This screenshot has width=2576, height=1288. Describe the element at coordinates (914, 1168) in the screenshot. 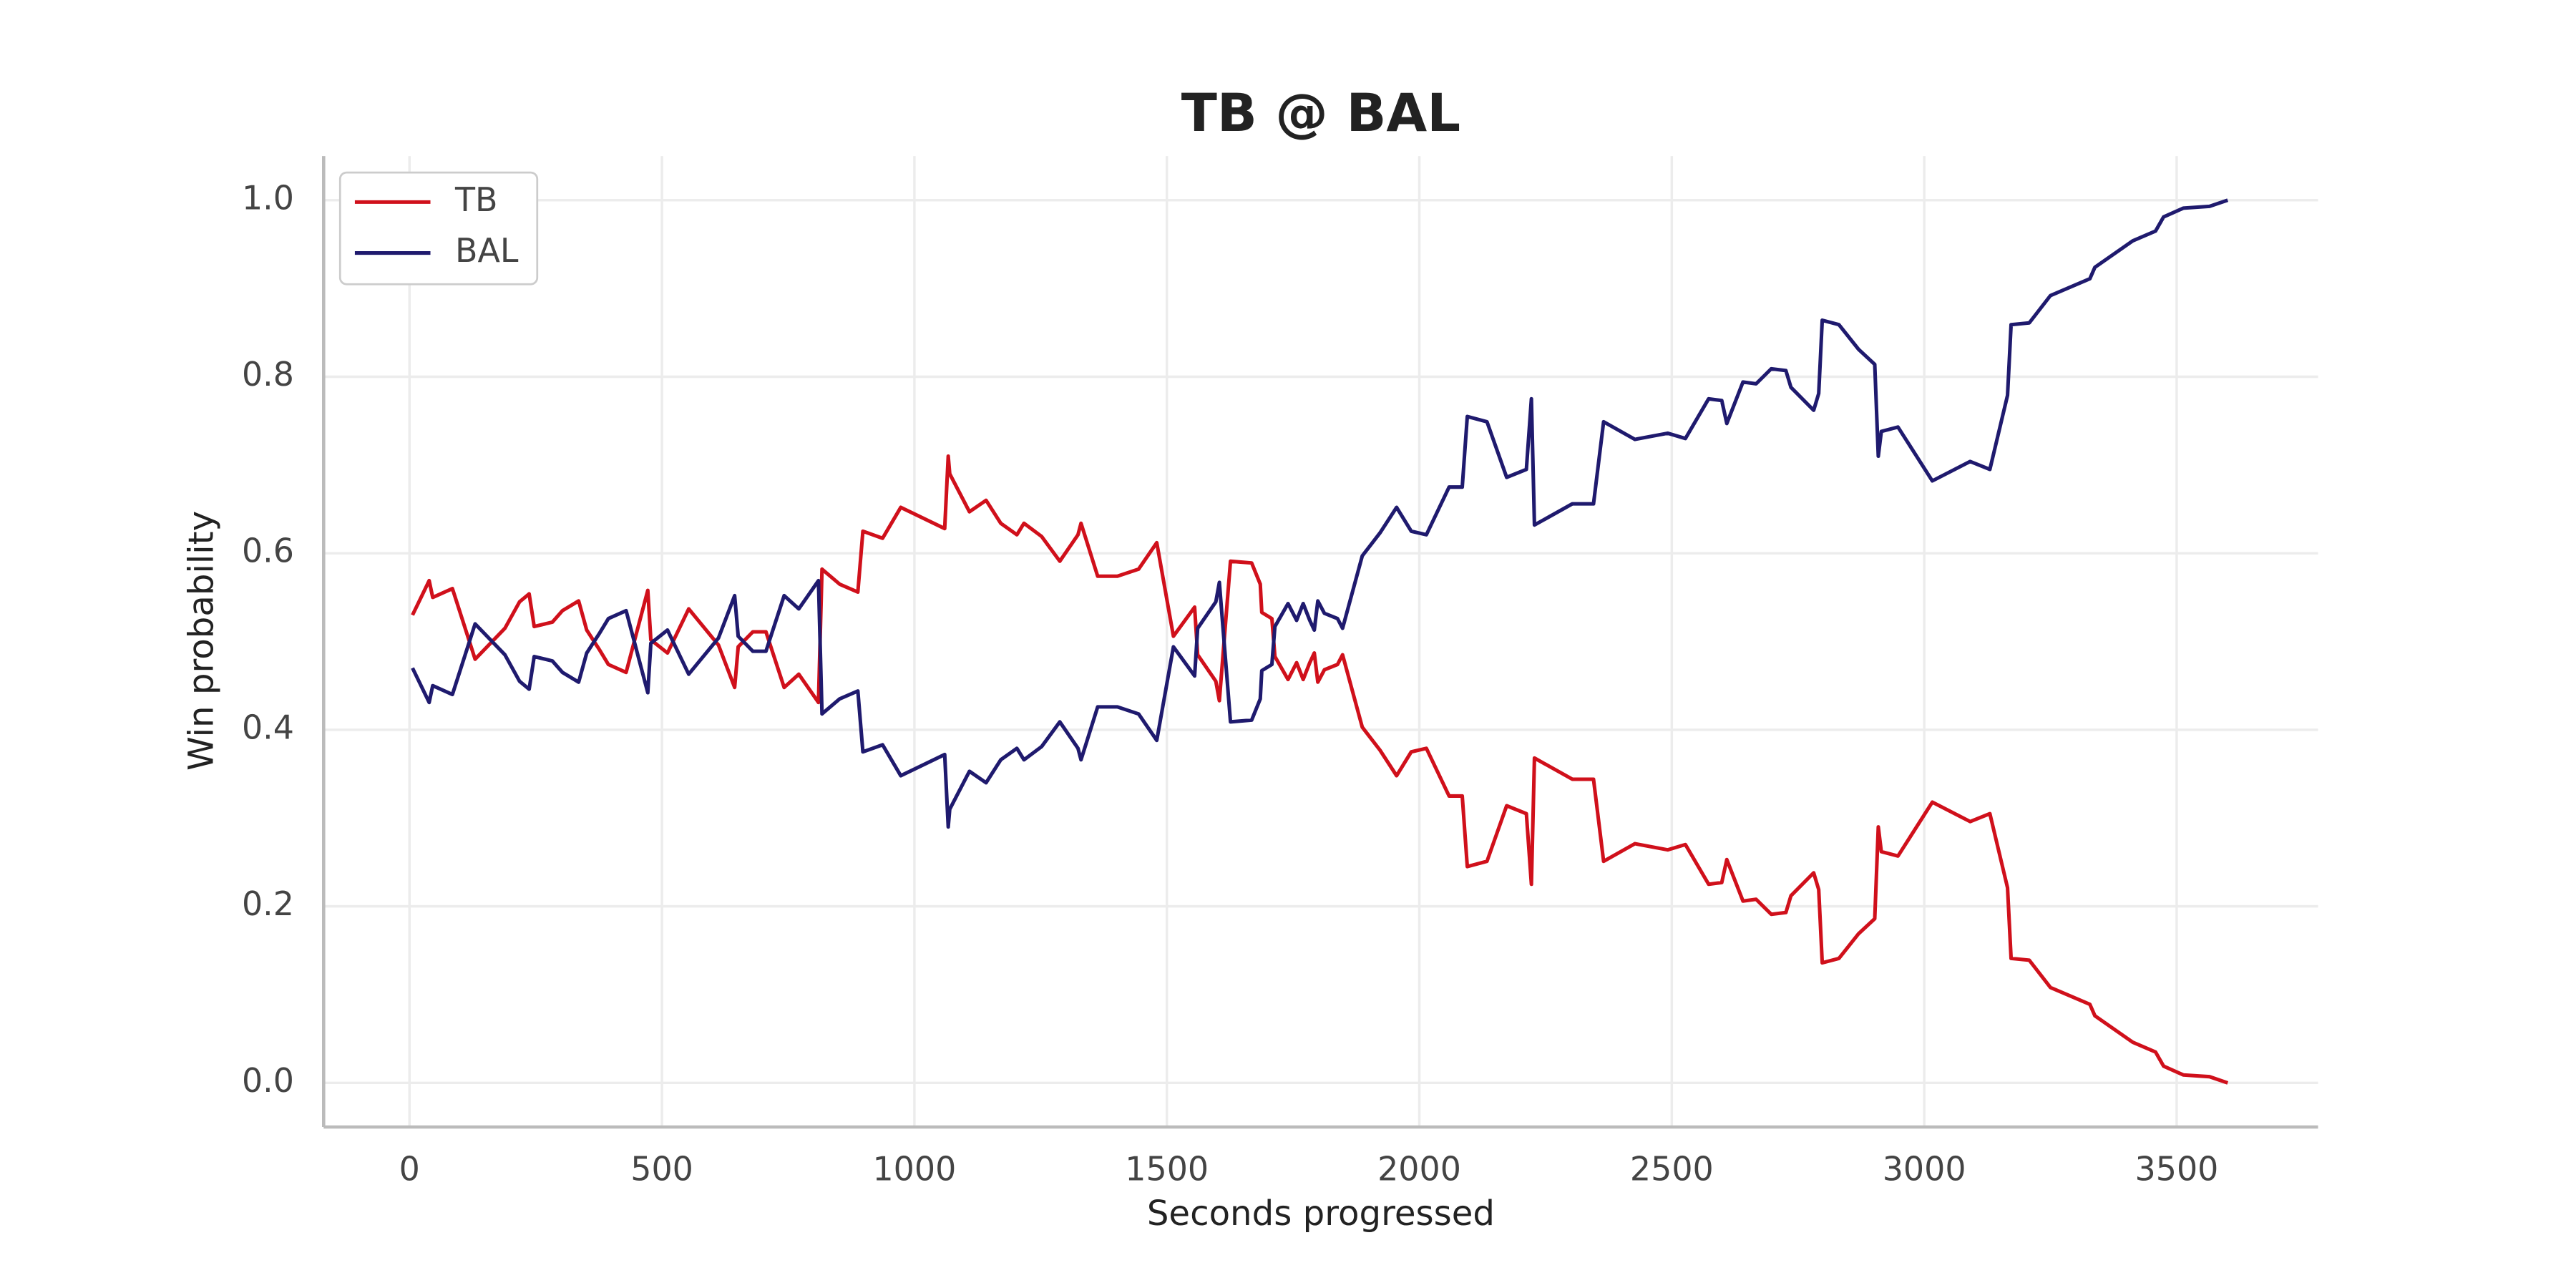

I see `x-tick-label: 1000` at that location.